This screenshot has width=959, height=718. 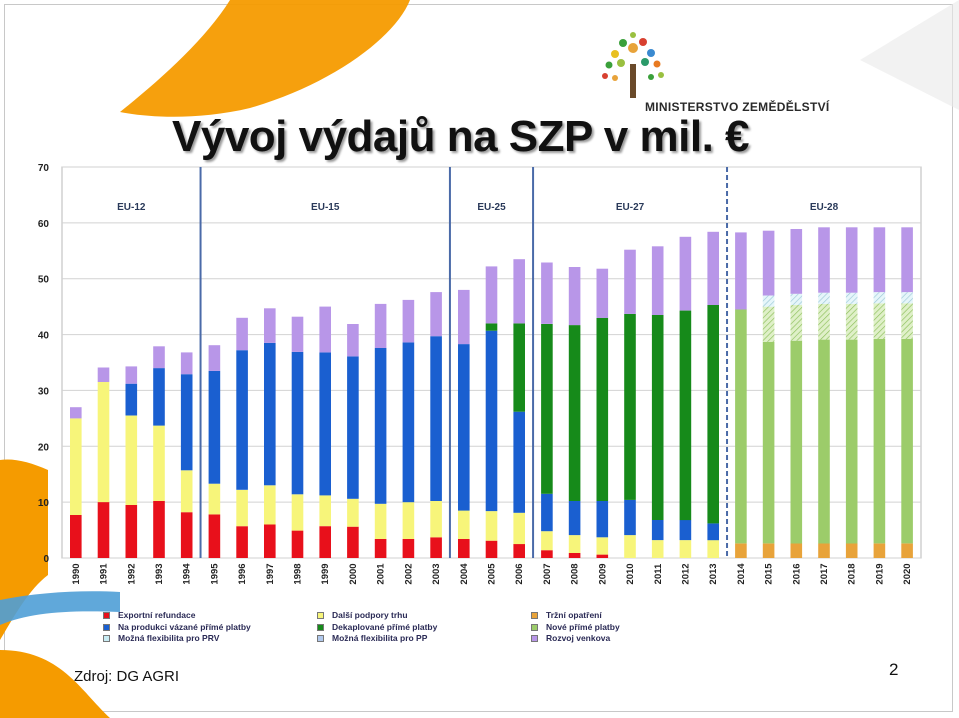 I want to click on x-tick-label: 1997, so click(x=270, y=573).